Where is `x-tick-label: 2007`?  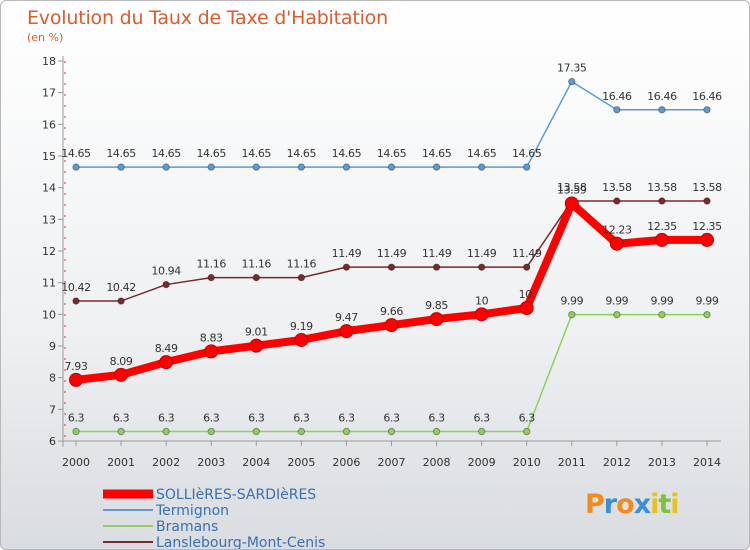 x-tick-label: 2007 is located at coordinates (392, 462).